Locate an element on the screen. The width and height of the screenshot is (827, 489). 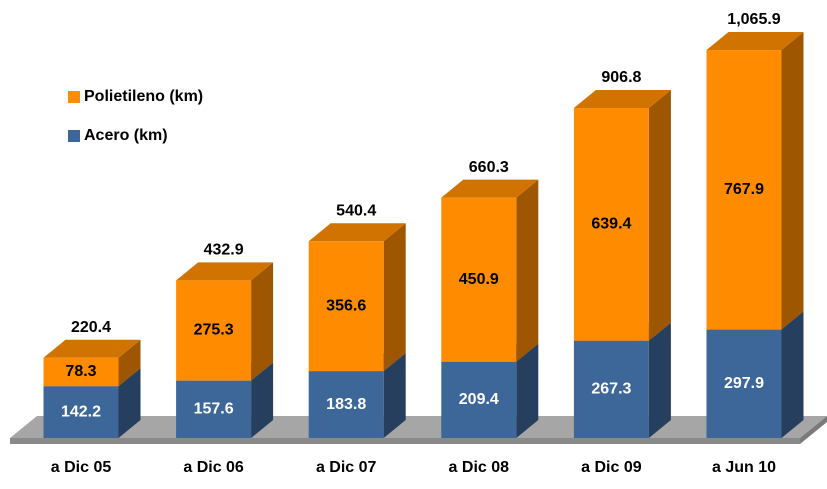
value-label: 639.4 is located at coordinates (611, 224).